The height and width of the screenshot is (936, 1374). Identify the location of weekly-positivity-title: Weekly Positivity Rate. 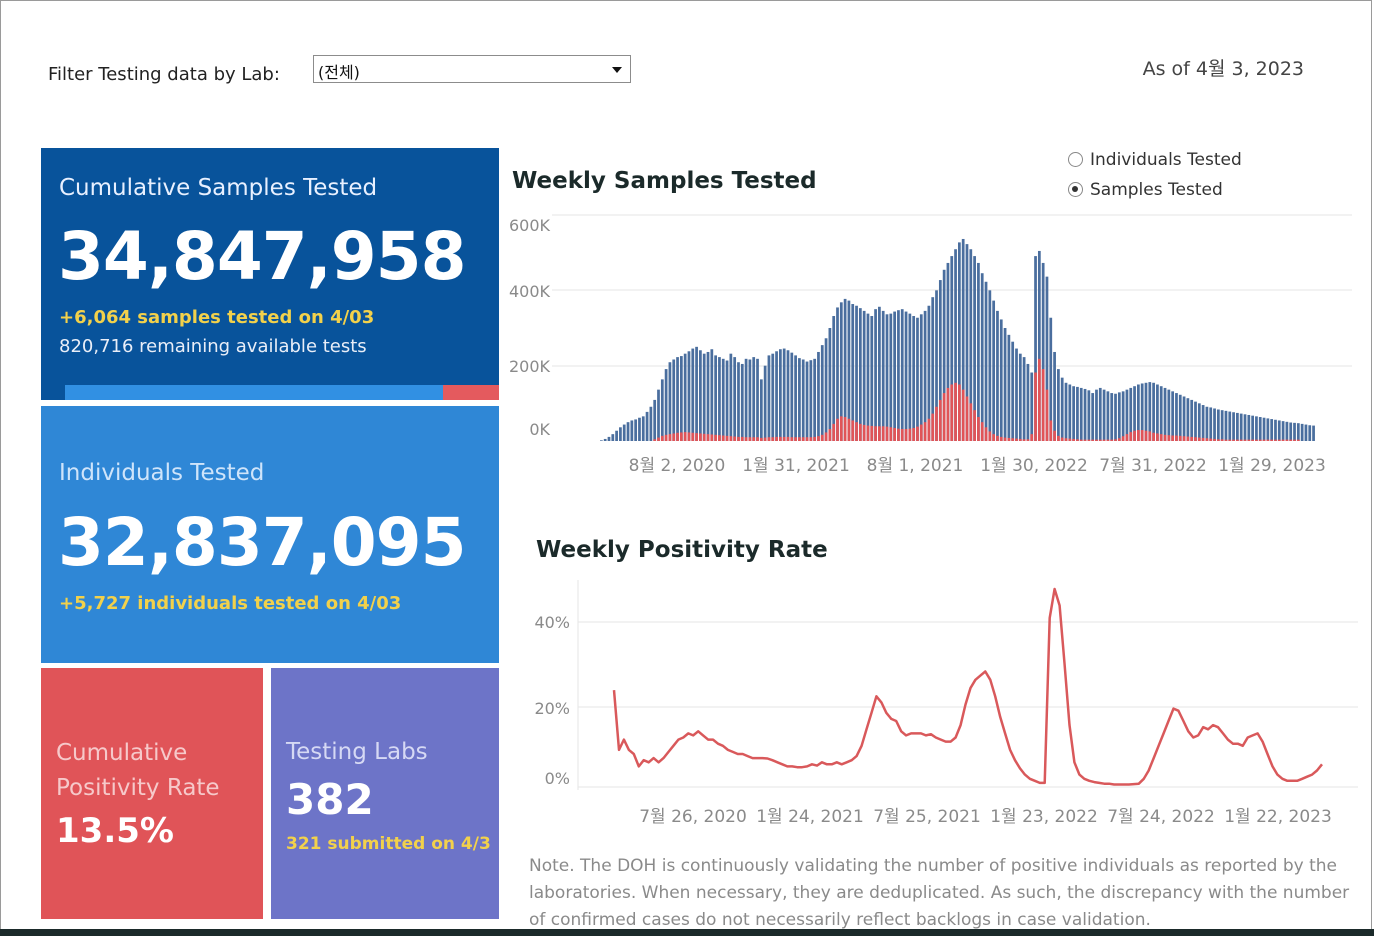
(682, 550).